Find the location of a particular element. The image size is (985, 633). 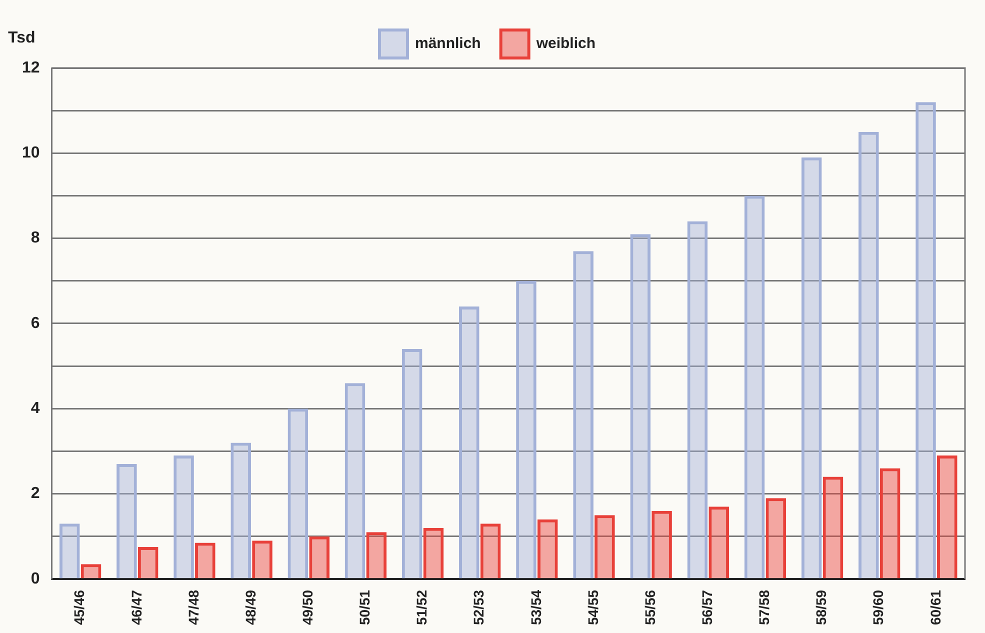

x-tick-label: 58/59 is located at coordinates (821, 608).